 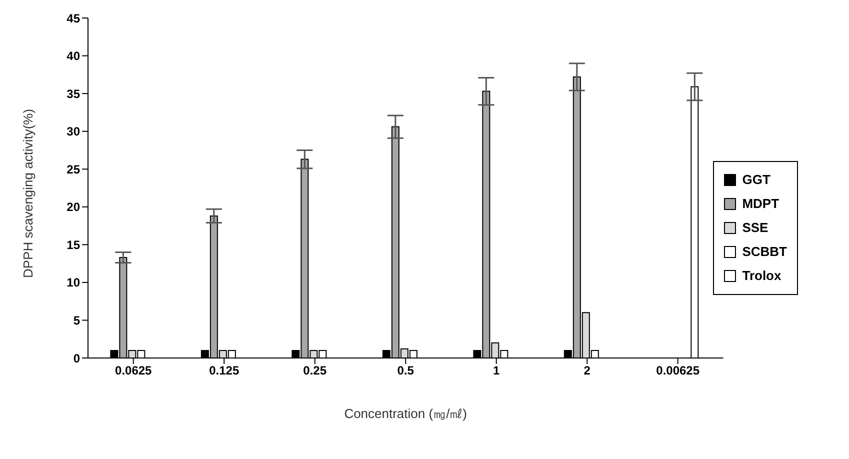 What do you see at coordinates (496, 371) in the screenshot?
I see `x-tick-label: 1` at bounding box center [496, 371].